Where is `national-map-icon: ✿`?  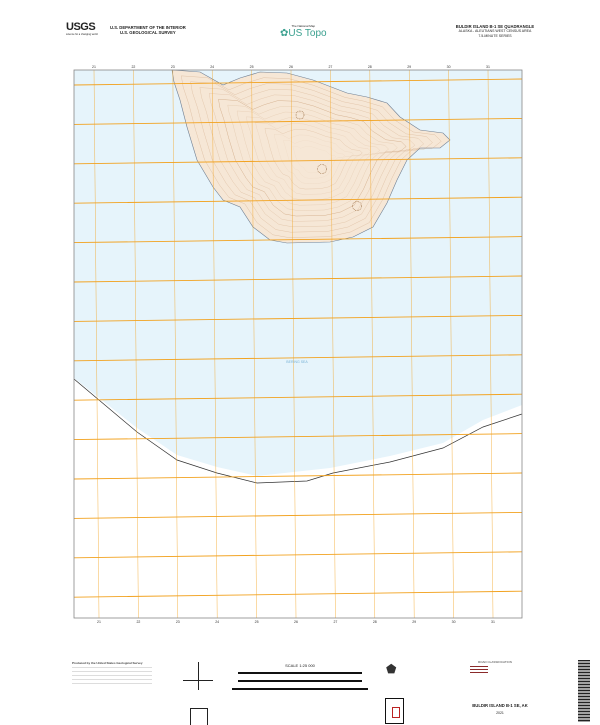
national-map-icon: ✿ is located at coordinates (284, 33).